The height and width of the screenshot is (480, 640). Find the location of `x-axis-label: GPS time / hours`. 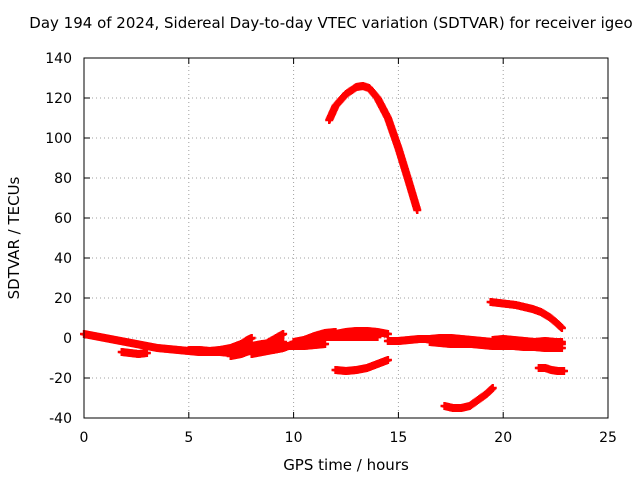

x-axis-label: GPS time / hours is located at coordinates (346, 465).